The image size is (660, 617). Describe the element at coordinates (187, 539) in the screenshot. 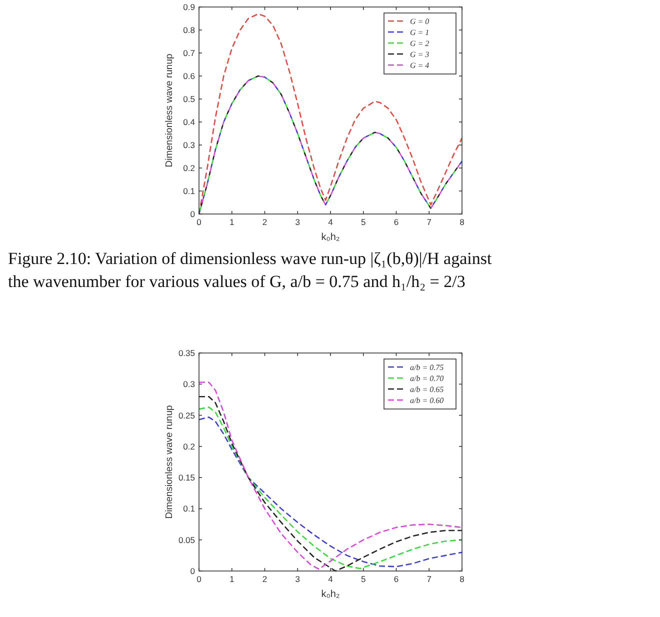

I see `y-tick-label: 0.05` at that location.